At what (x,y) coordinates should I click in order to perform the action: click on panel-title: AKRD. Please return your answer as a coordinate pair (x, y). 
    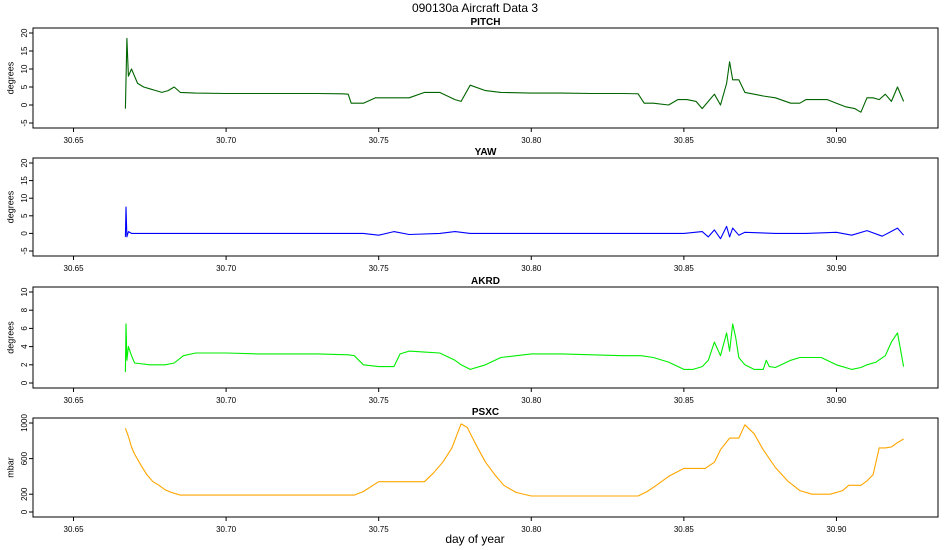
    Looking at the image, I should click on (485, 281).